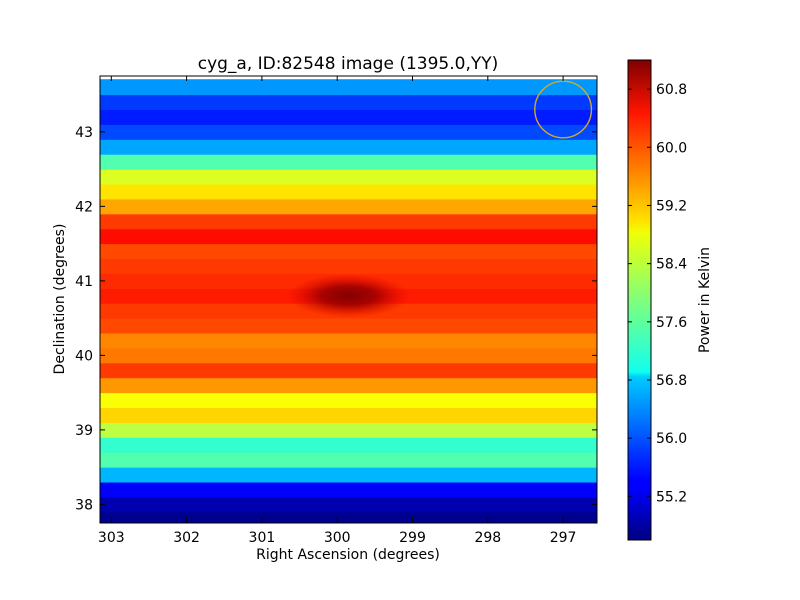 The width and height of the screenshot is (800, 600). I want to click on colorbar-label: Power in Kelvin, so click(705, 300).